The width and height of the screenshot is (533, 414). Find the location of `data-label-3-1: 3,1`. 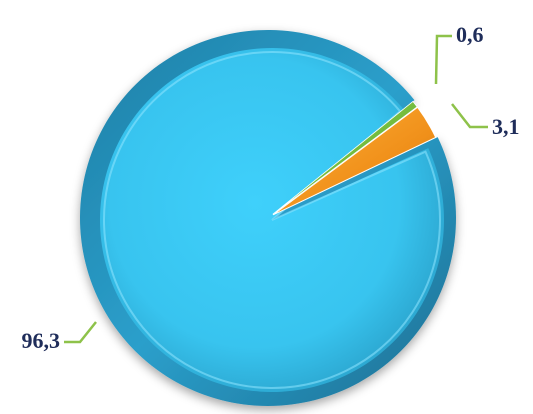

data-label-3-1: 3,1 is located at coordinates (506, 126).